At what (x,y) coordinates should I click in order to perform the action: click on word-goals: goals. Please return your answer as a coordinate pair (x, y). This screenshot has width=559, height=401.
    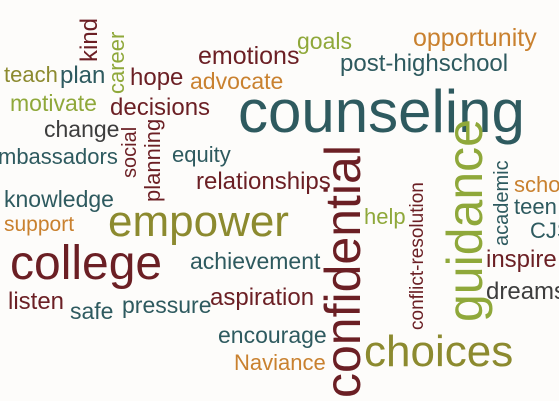
    Looking at the image, I should click on (324, 41).